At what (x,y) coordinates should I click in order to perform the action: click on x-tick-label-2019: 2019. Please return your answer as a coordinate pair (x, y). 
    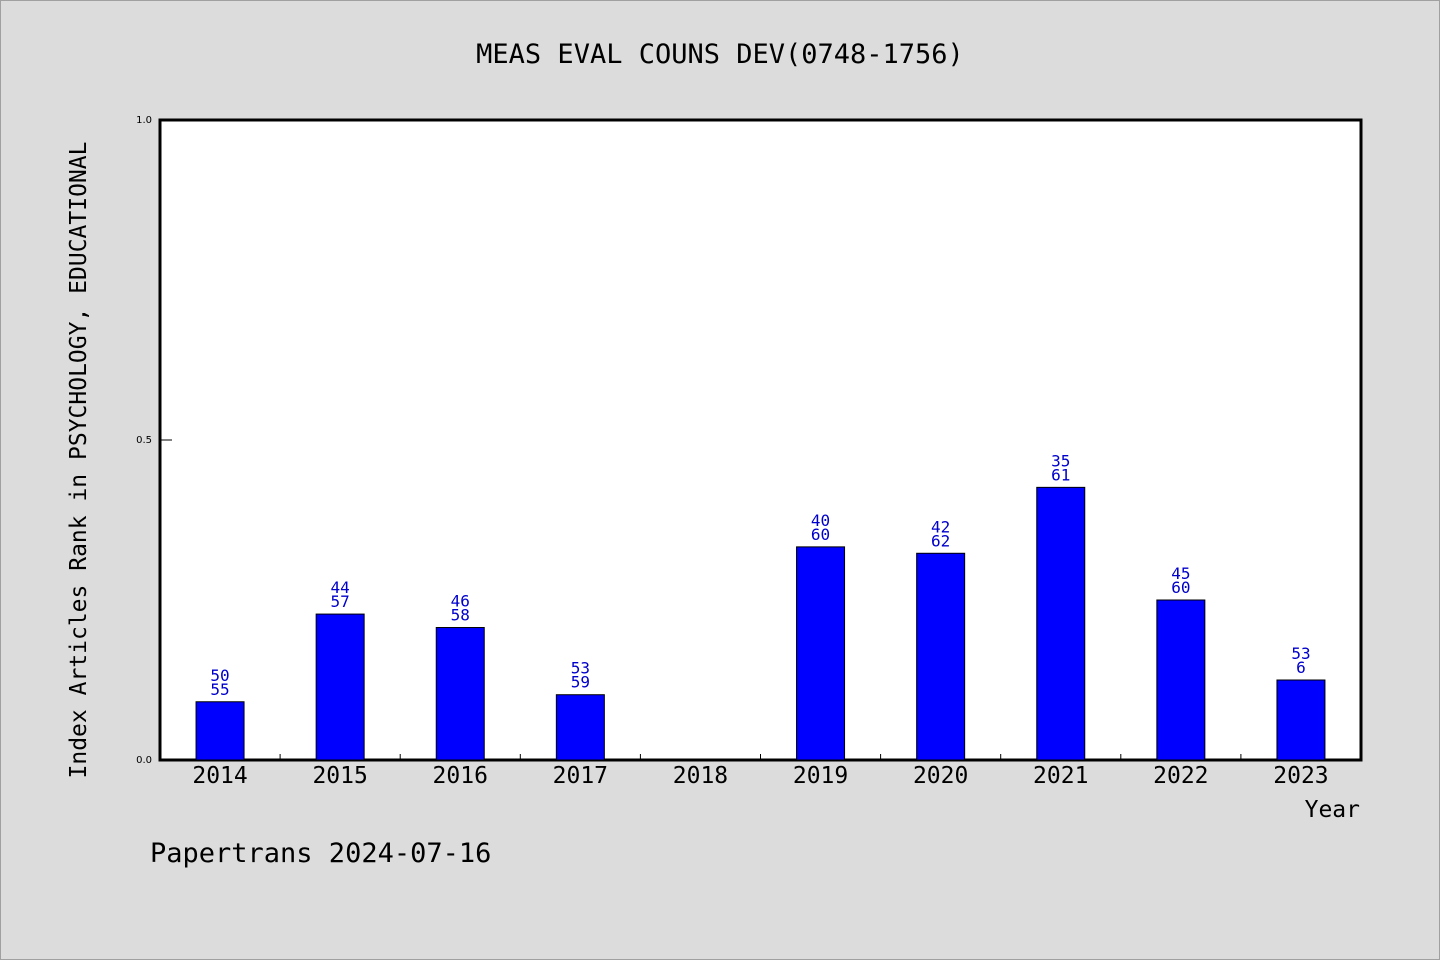
    Looking at the image, I should click on (820, 776).